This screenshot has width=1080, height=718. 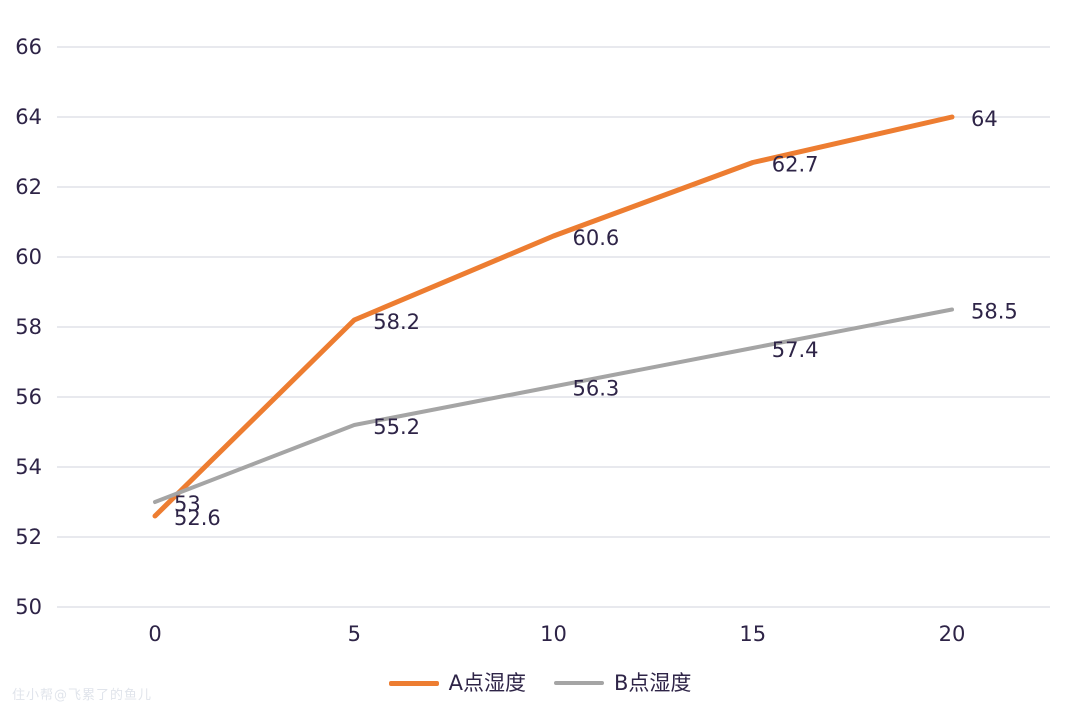 What do you see at coordinates (413, 683) in the screenshot?
I see `legend-line-swatch-a` at bounding box center [413, 683].